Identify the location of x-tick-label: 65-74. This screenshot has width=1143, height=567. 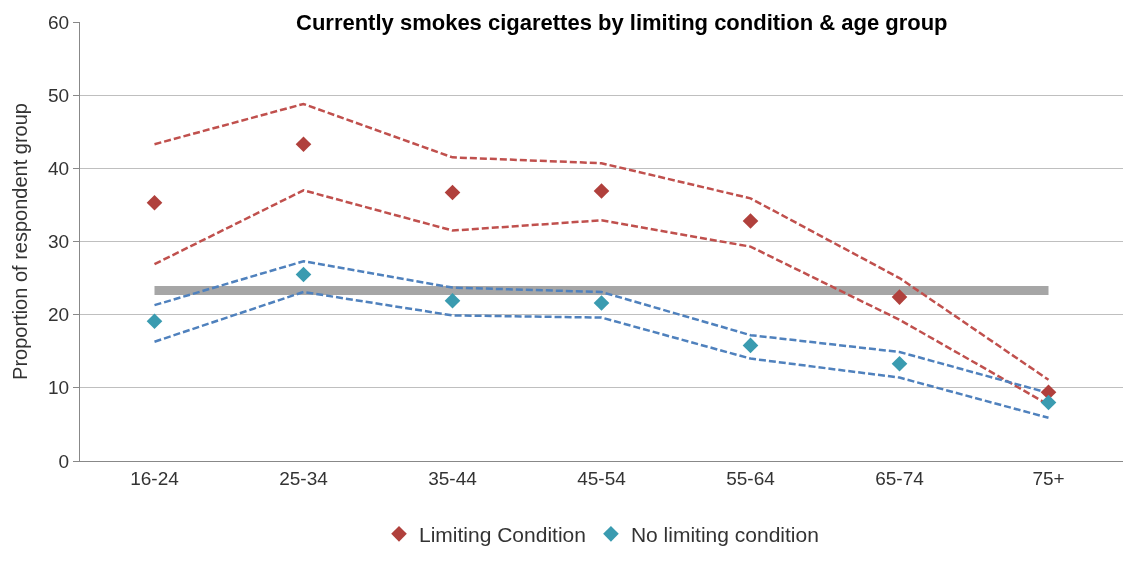
(900, 478).